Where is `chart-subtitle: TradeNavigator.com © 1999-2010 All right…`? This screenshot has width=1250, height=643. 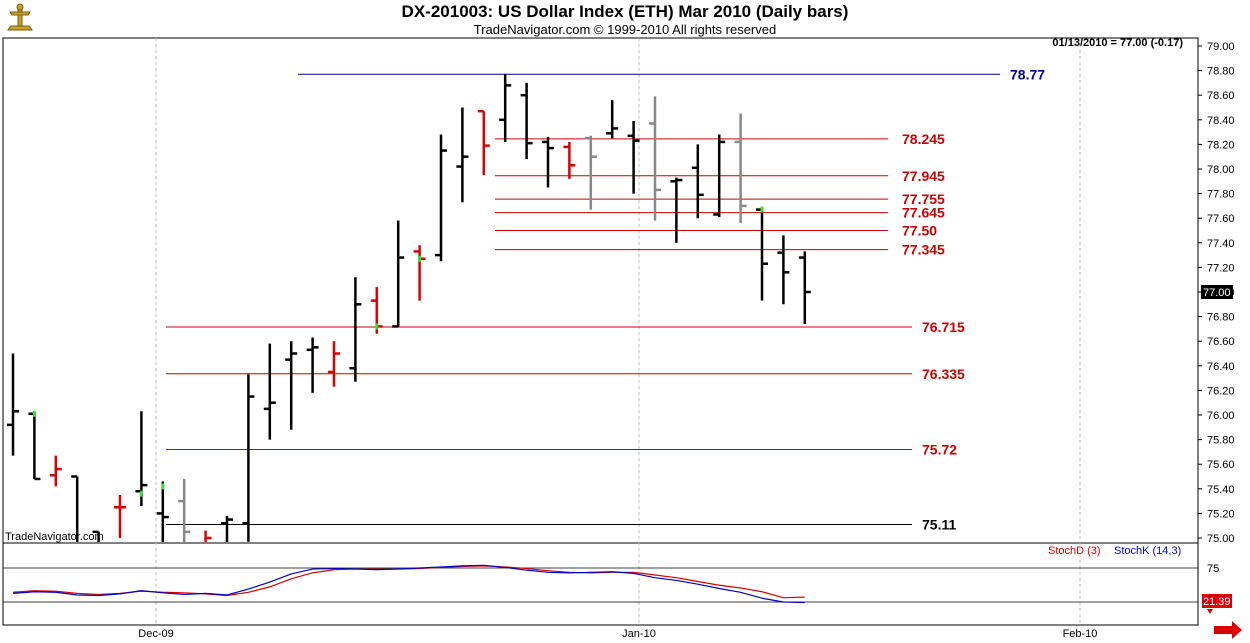 chart-subtitle: TradeNavigator.com © 1999-2010 All right… is located at coordinates (625, 29).